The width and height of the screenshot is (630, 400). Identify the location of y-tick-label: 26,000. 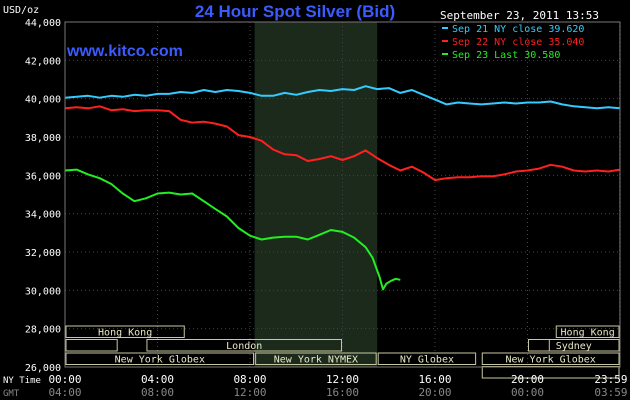
(43, 368).